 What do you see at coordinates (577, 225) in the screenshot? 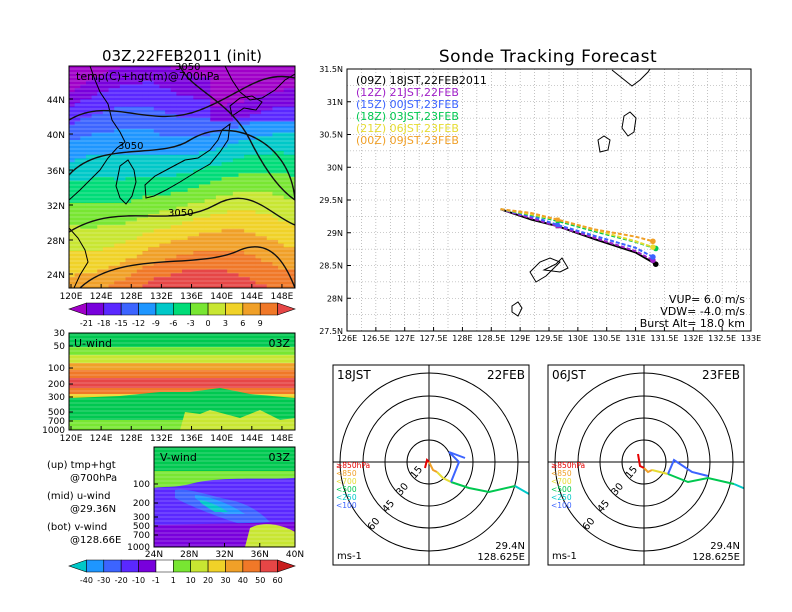
I see `tracking-series-line` at bounding box center [577, 225].